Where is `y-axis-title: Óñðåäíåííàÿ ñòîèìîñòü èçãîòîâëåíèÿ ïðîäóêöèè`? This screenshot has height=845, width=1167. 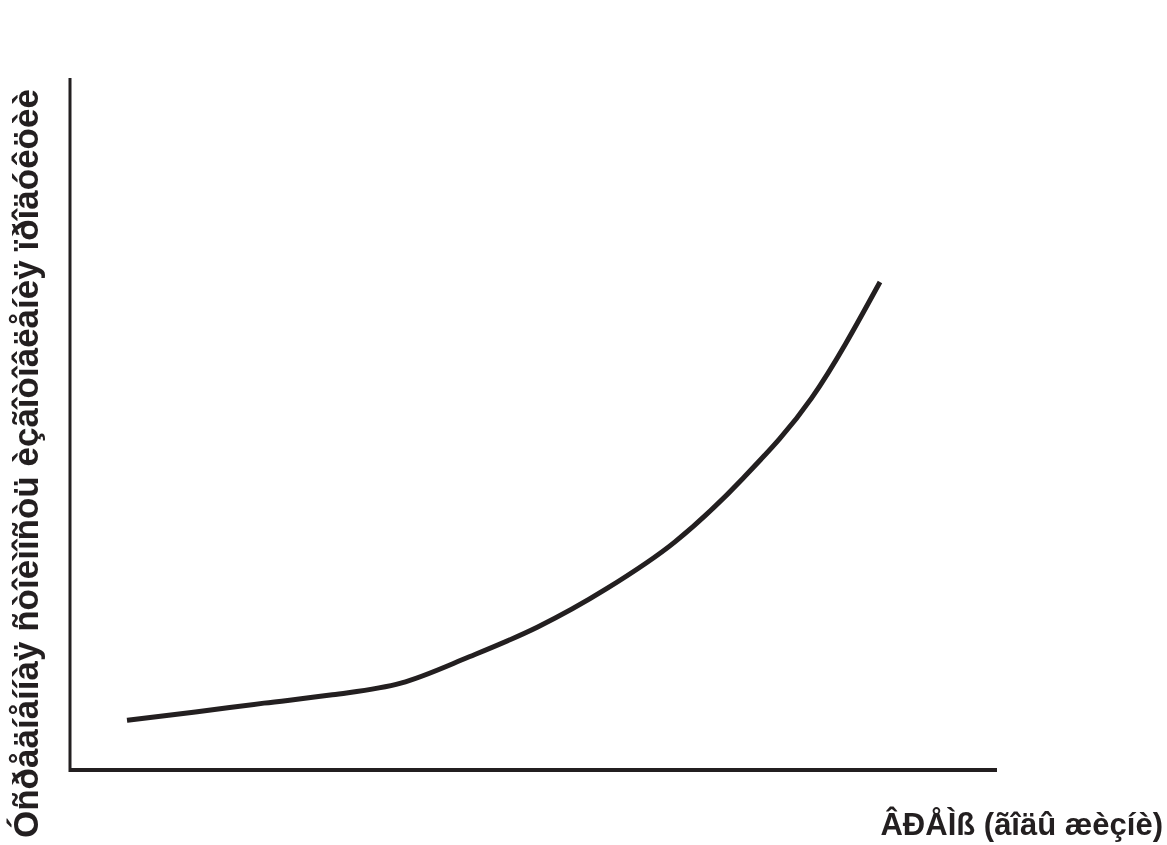
y-axis-title: Óñðåäíåííàÿ ñòîèìîñòü èçãîòîâëåíèÿ ïðîäóêöèè is located at coordinates (25, 463).